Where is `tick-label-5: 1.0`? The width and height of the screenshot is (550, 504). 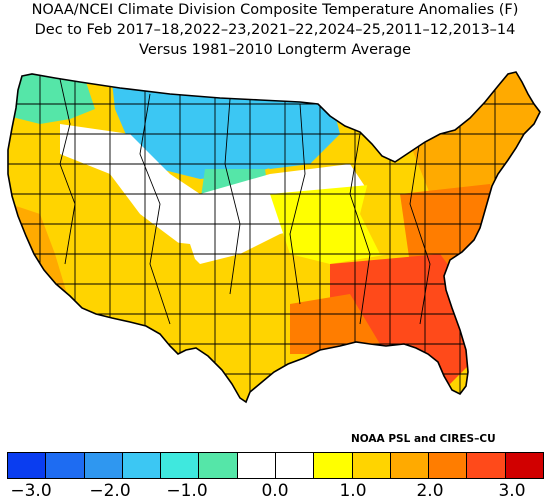
tick-label-5: 1.0 is located at coordinates (353, 491).